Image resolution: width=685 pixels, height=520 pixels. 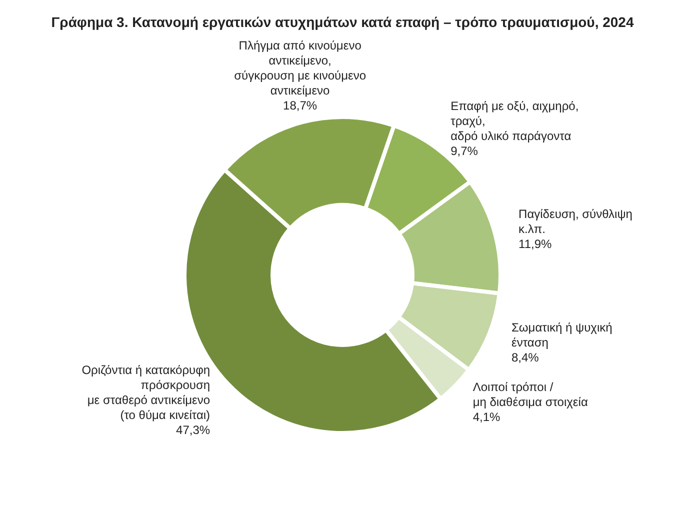 What do you see at coordinates (514, 121) in the screenshot?
I see `slice-label: Επαφή με οξύ, αιχμηρό, τραχύ, αδρό υλικό παράγοντα` at bounding box center [514, 121].